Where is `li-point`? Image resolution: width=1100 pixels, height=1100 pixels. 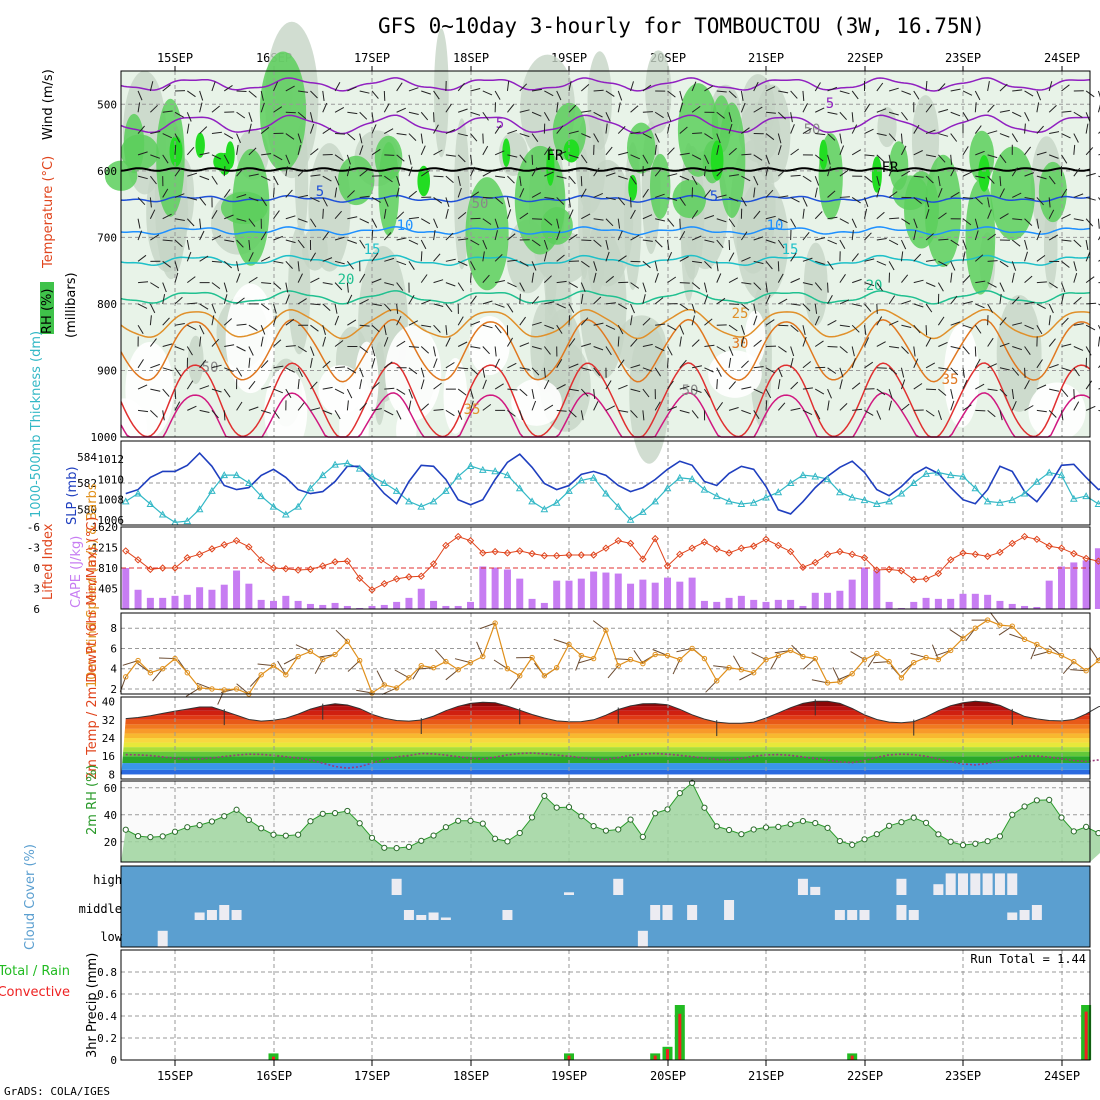
li-point is located at coordinates (384, 584).